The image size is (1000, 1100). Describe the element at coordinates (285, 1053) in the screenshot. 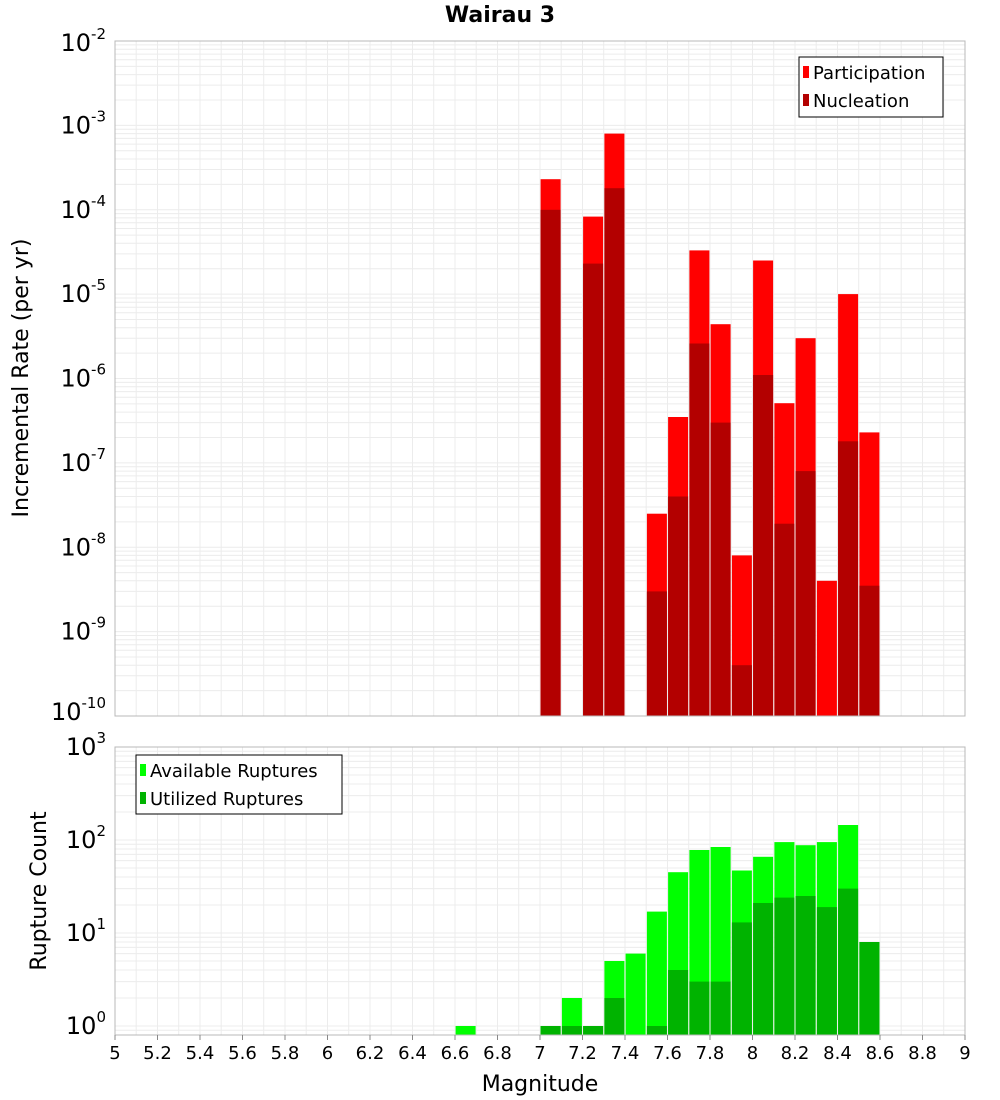

I see `x-tick-label: 5.8` at that location.